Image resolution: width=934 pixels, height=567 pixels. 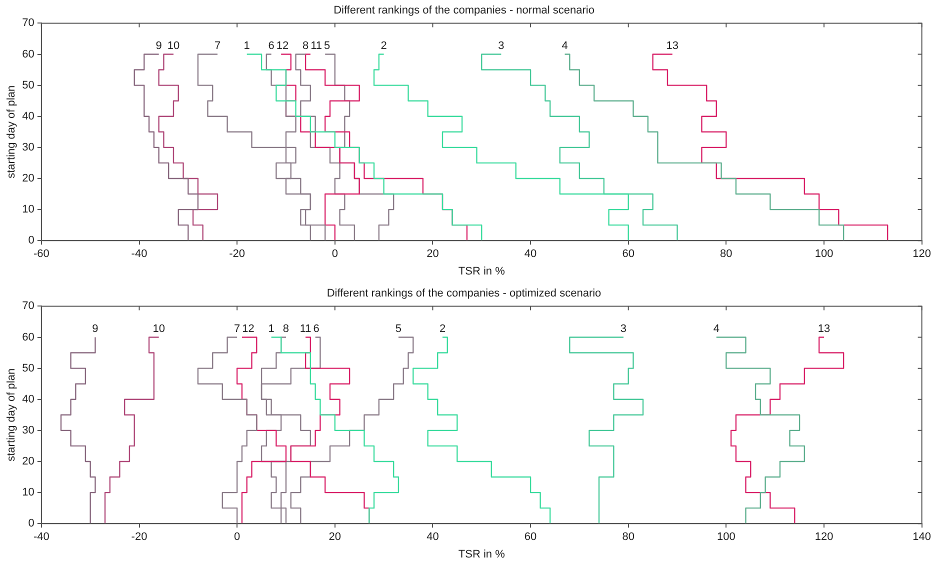 I want to click on chart-title: Different rankings of the companies - normal scenario, so click(x=464, y=10).